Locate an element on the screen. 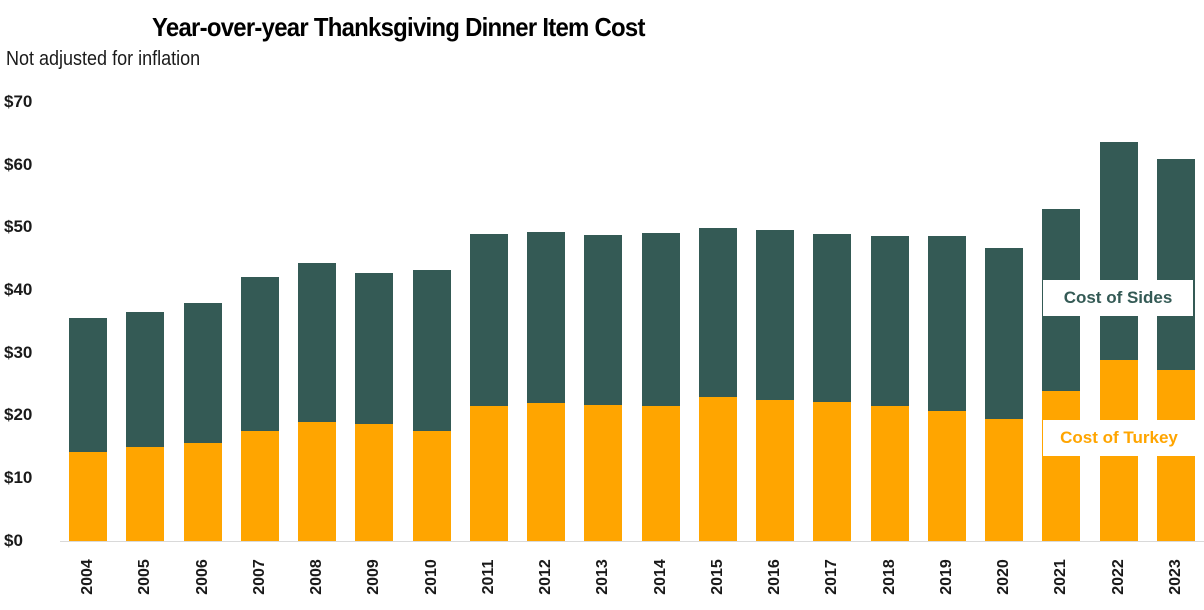  x-tick-label: 2016 is located at coordinates (775, 577).